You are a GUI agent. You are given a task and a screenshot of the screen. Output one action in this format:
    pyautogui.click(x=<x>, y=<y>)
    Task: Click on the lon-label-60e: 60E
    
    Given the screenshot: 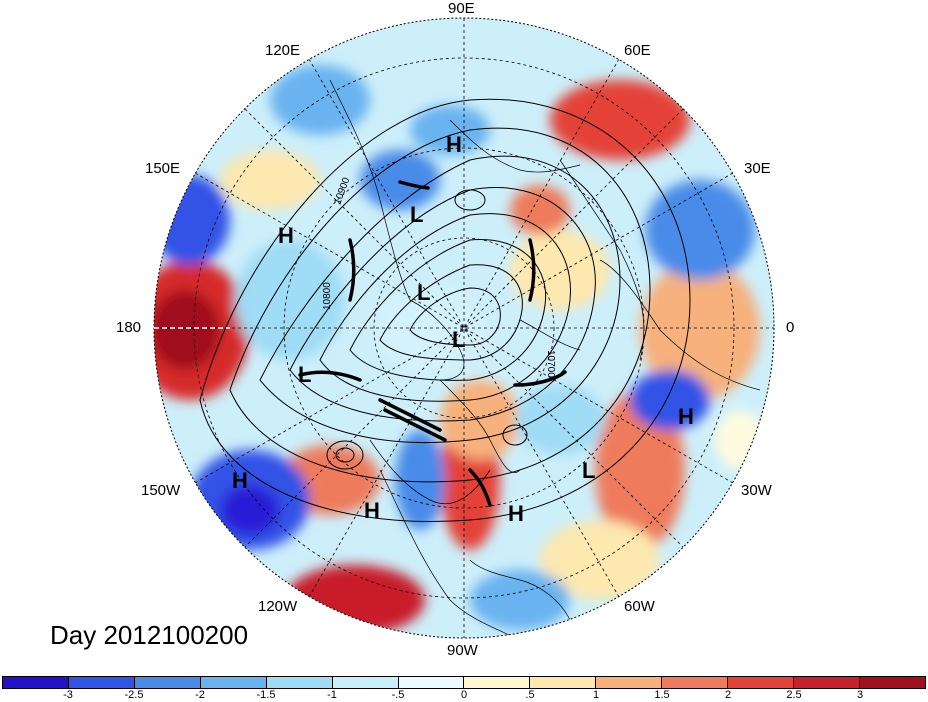 What is the action you would take?
    pyautogui.click(x=637, y=50)
    